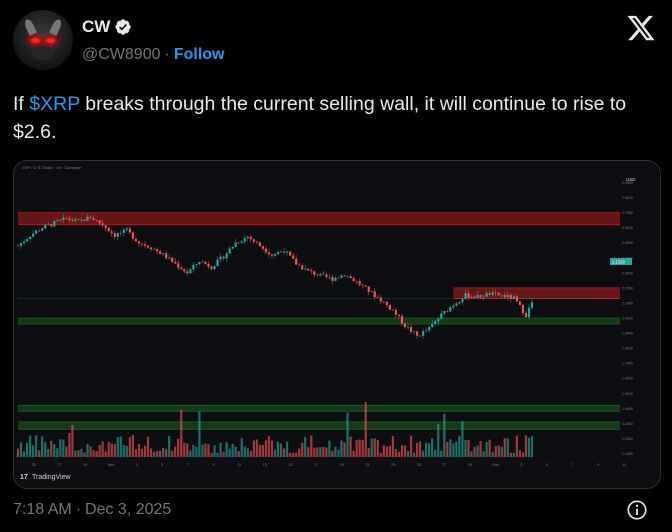 The image size is (672, 532). Describe the element at coordinates (96, 26) in the screenshot. I see `author-name: CW` at that location.